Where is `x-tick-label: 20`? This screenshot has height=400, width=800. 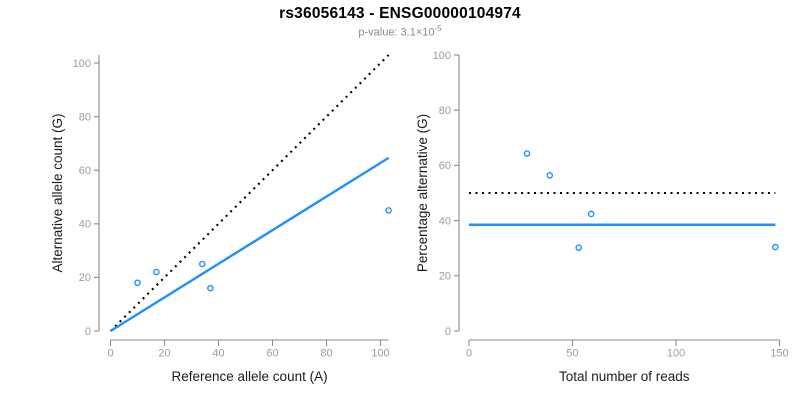 x-tick-label: 20 is located at coordinates (164, 354).